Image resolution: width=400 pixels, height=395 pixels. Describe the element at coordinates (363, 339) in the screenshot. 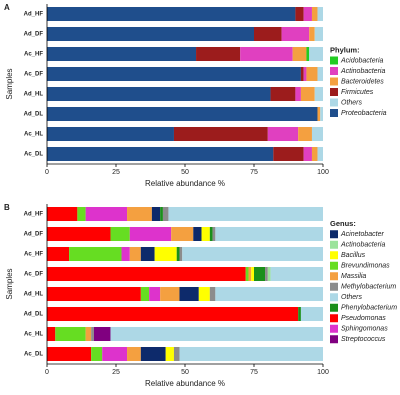

I see `legend-label: Streptococcus` at that location.